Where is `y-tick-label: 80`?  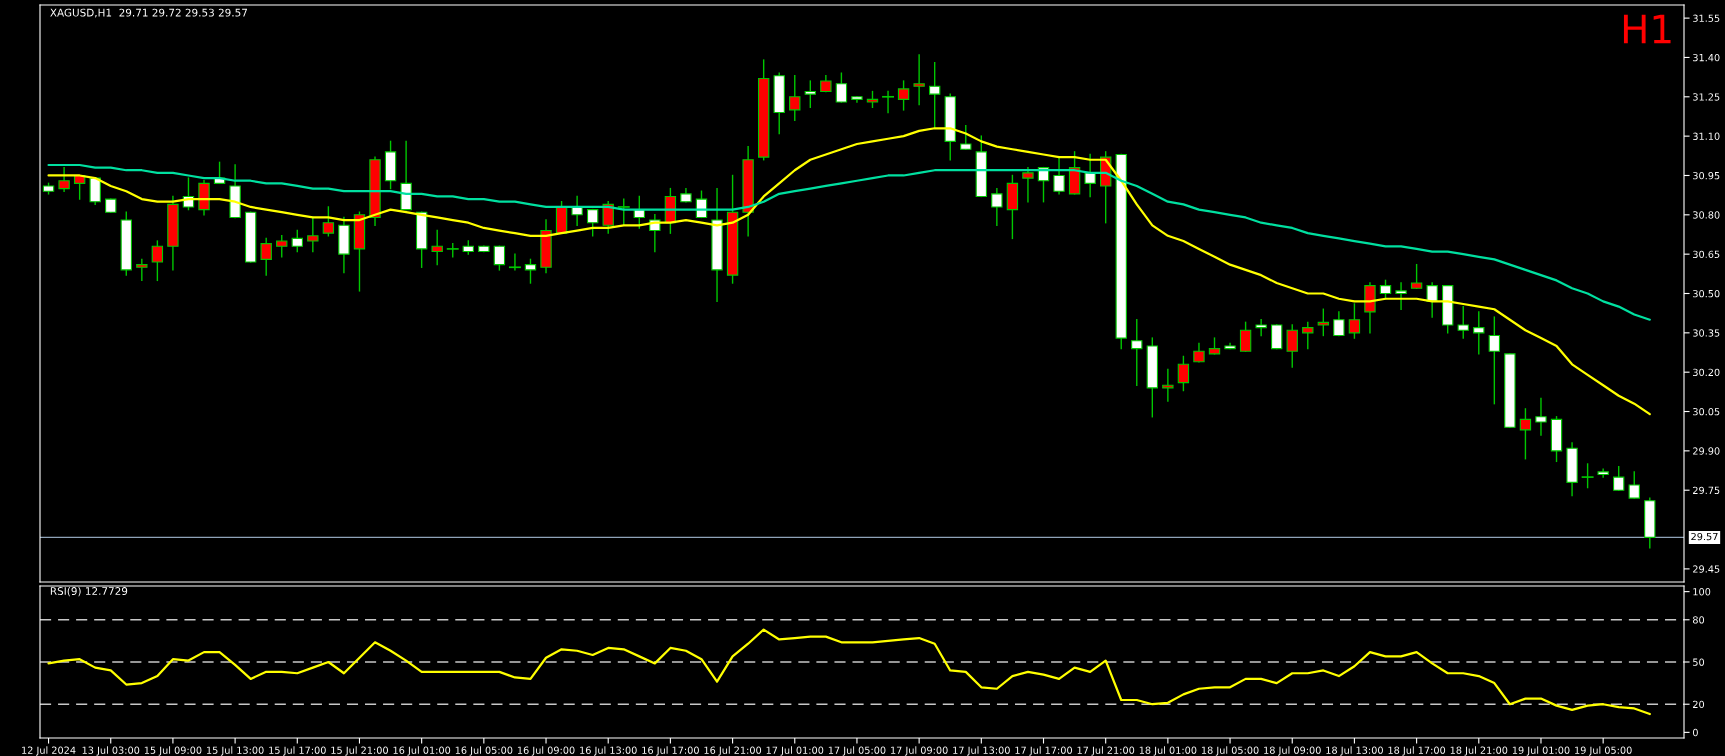 y-tick-label: 80 is located at coordinates (1698, 620).